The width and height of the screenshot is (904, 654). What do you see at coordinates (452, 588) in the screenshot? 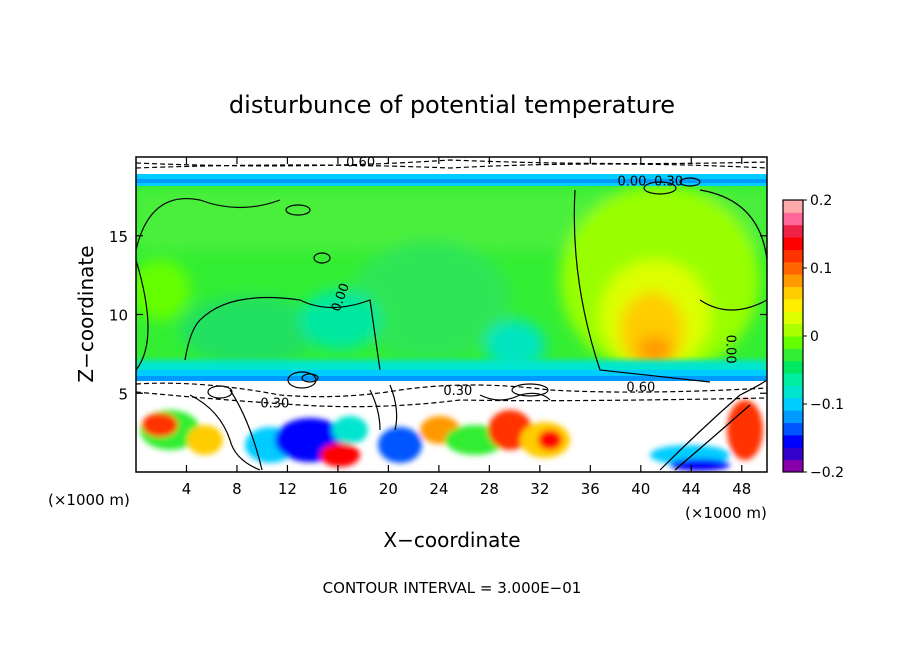
I see `contour-interval-note: CONTOUR INTERVAL = 3.000E−01` at bounding box center [452, 588].